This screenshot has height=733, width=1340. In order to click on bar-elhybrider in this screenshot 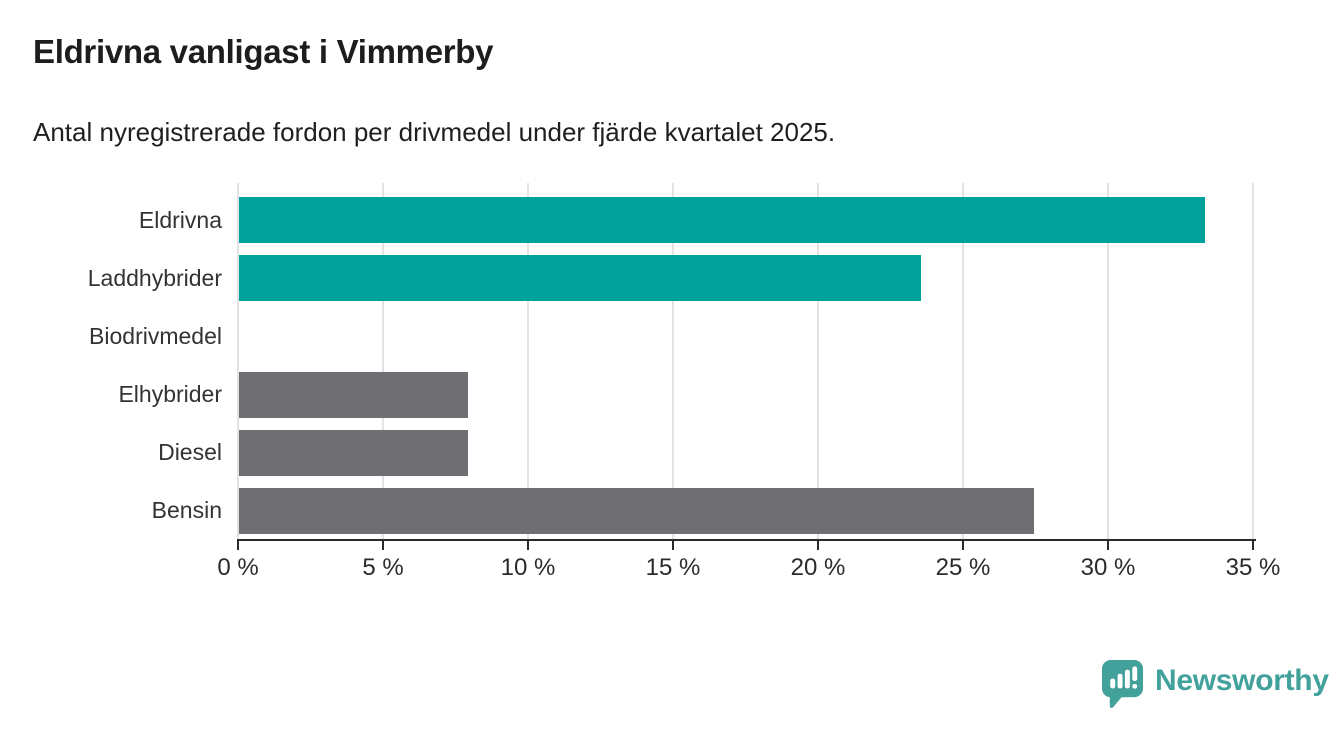, I will do `click(354, 394)`.